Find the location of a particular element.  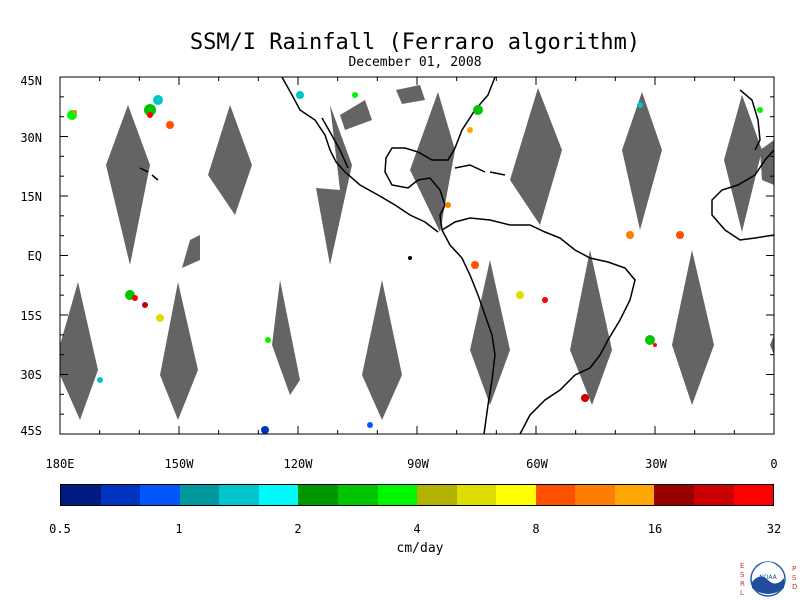

coastline-europe is located at coordinates (750, 120).